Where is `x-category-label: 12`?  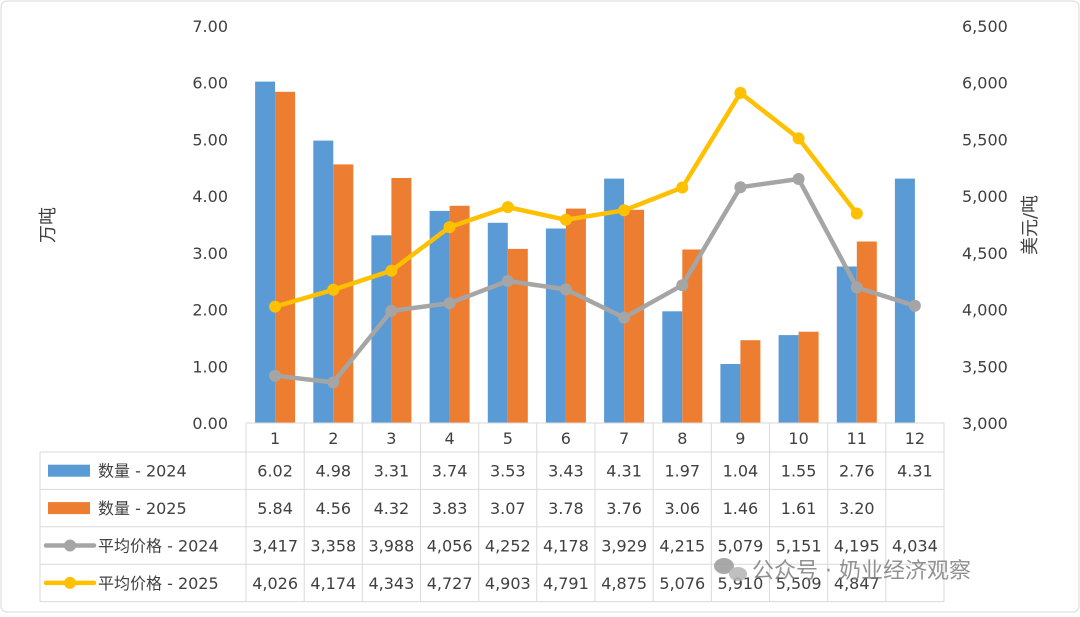 x-category-label: 12 is located at coordinates (915, 438).